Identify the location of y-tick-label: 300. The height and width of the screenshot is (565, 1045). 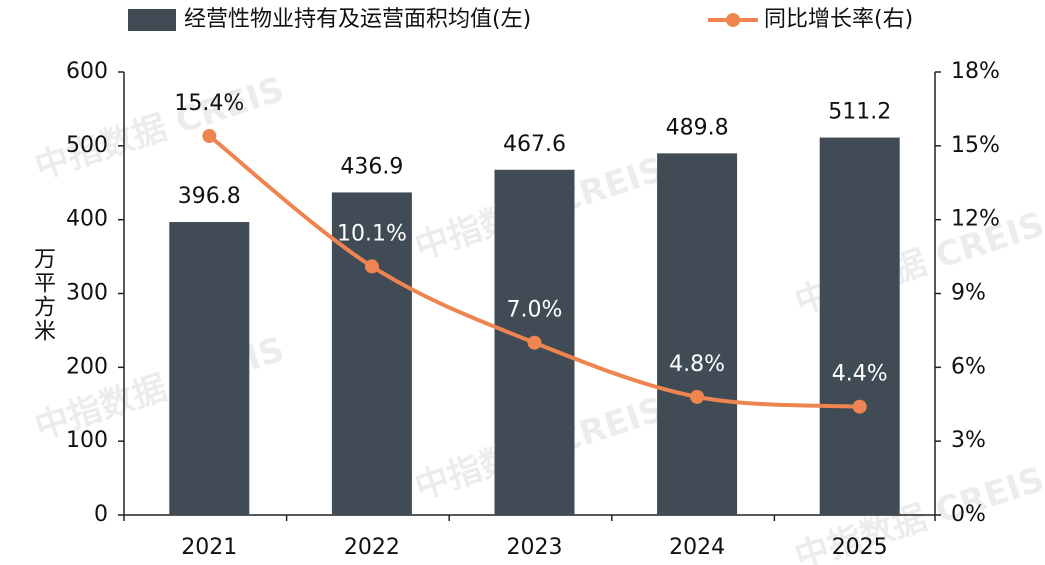
(87, 293).